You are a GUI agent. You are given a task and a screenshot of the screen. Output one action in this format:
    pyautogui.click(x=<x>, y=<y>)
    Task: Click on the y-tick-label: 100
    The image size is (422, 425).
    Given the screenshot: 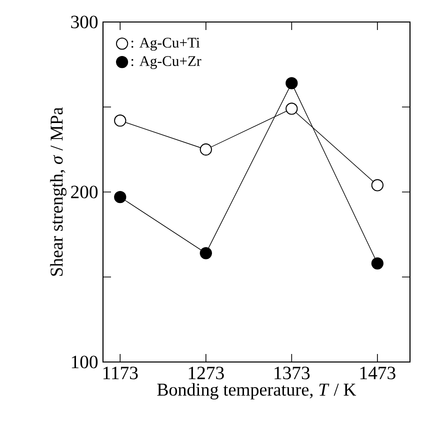 What is the action you would take?
    pyautogui.click(x=85, y=362)
    